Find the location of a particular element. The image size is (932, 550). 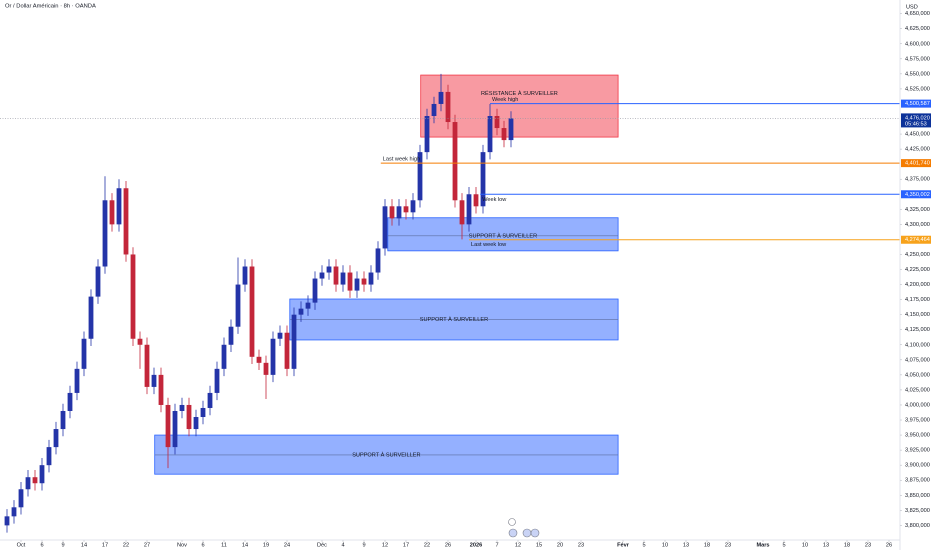

y-tick-label: 4,025,000 is located at coordinates (917, 390).